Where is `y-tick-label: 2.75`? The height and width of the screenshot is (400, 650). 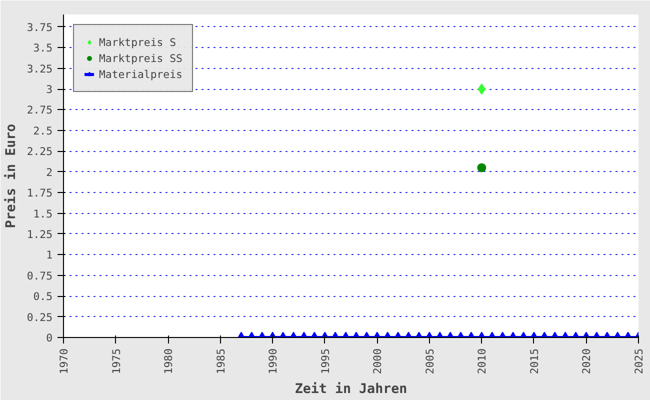 y-tick-label: 2.75 is located at coordinates (39, 110).